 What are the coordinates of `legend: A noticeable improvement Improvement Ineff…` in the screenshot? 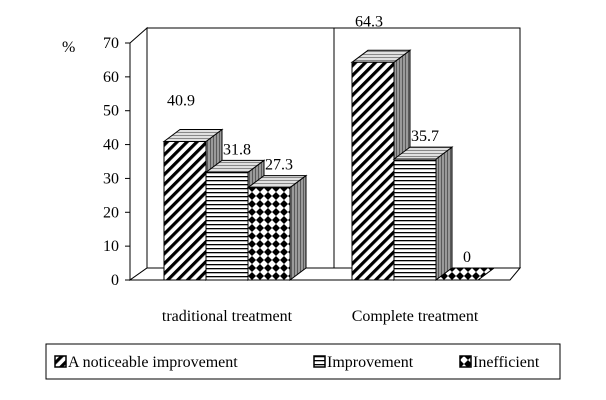 It's located at (303, 361).